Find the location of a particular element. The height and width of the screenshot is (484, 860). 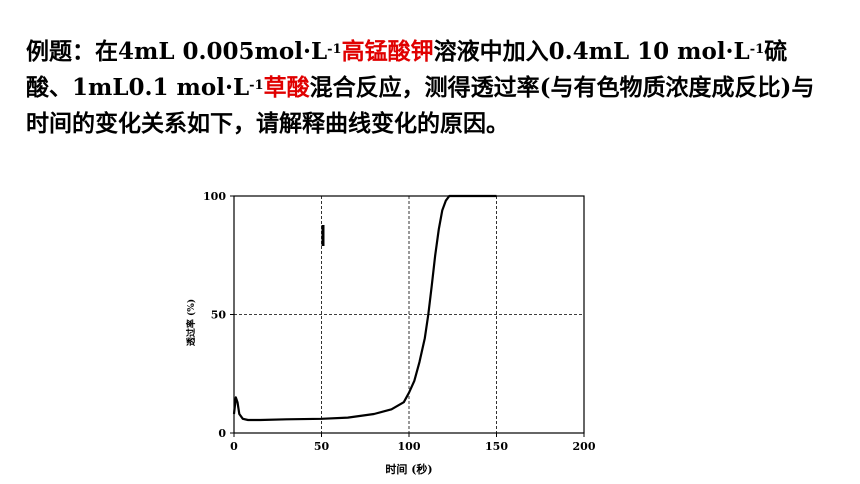

x-axis-label: 时间 (秒) is located at coordinates (408, 469).